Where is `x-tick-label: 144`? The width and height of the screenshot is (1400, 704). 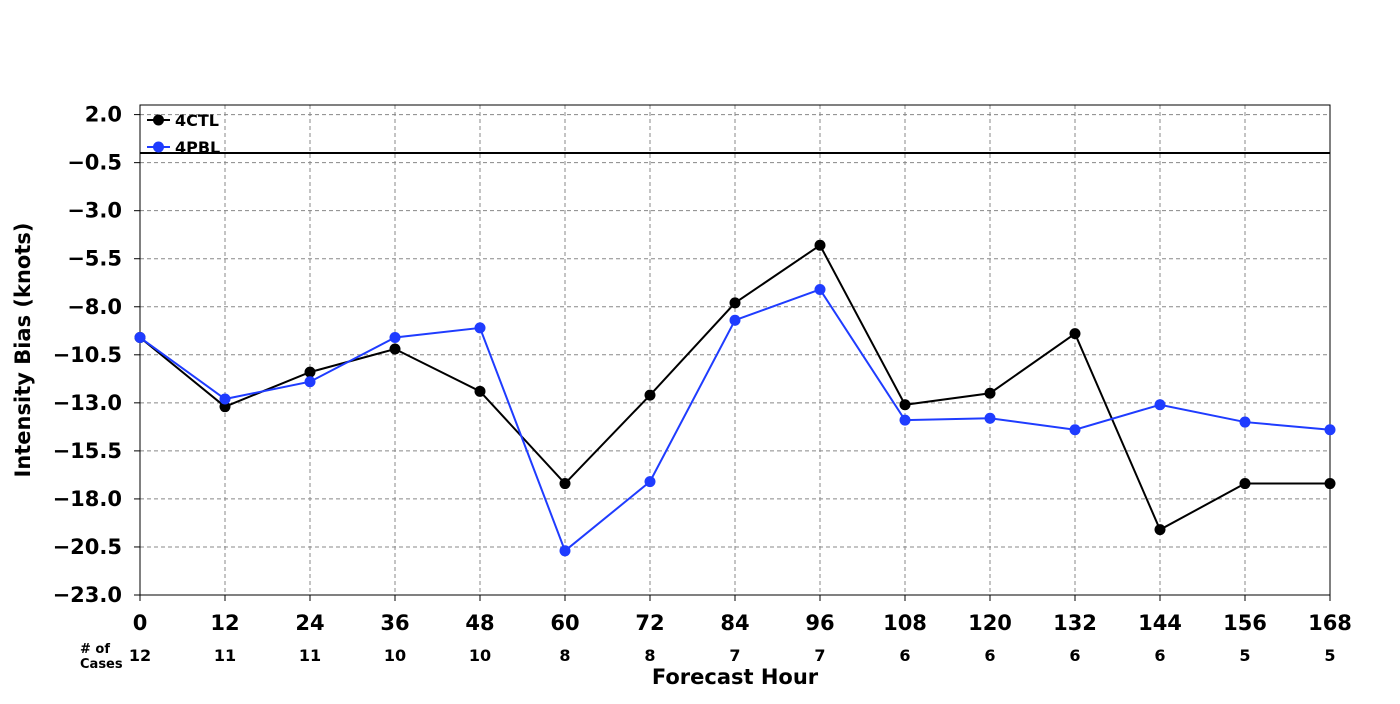 x-tick-label: 144 is located at coordinates (1160, 623).